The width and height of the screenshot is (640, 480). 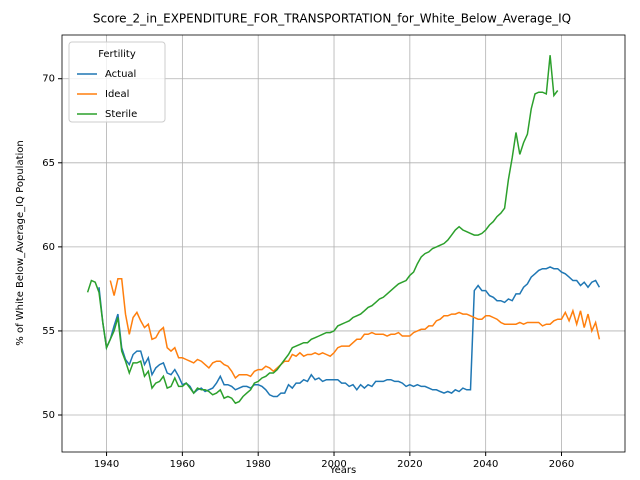 I want to click on y-tick-label: 65, so click(x=48, y=163).